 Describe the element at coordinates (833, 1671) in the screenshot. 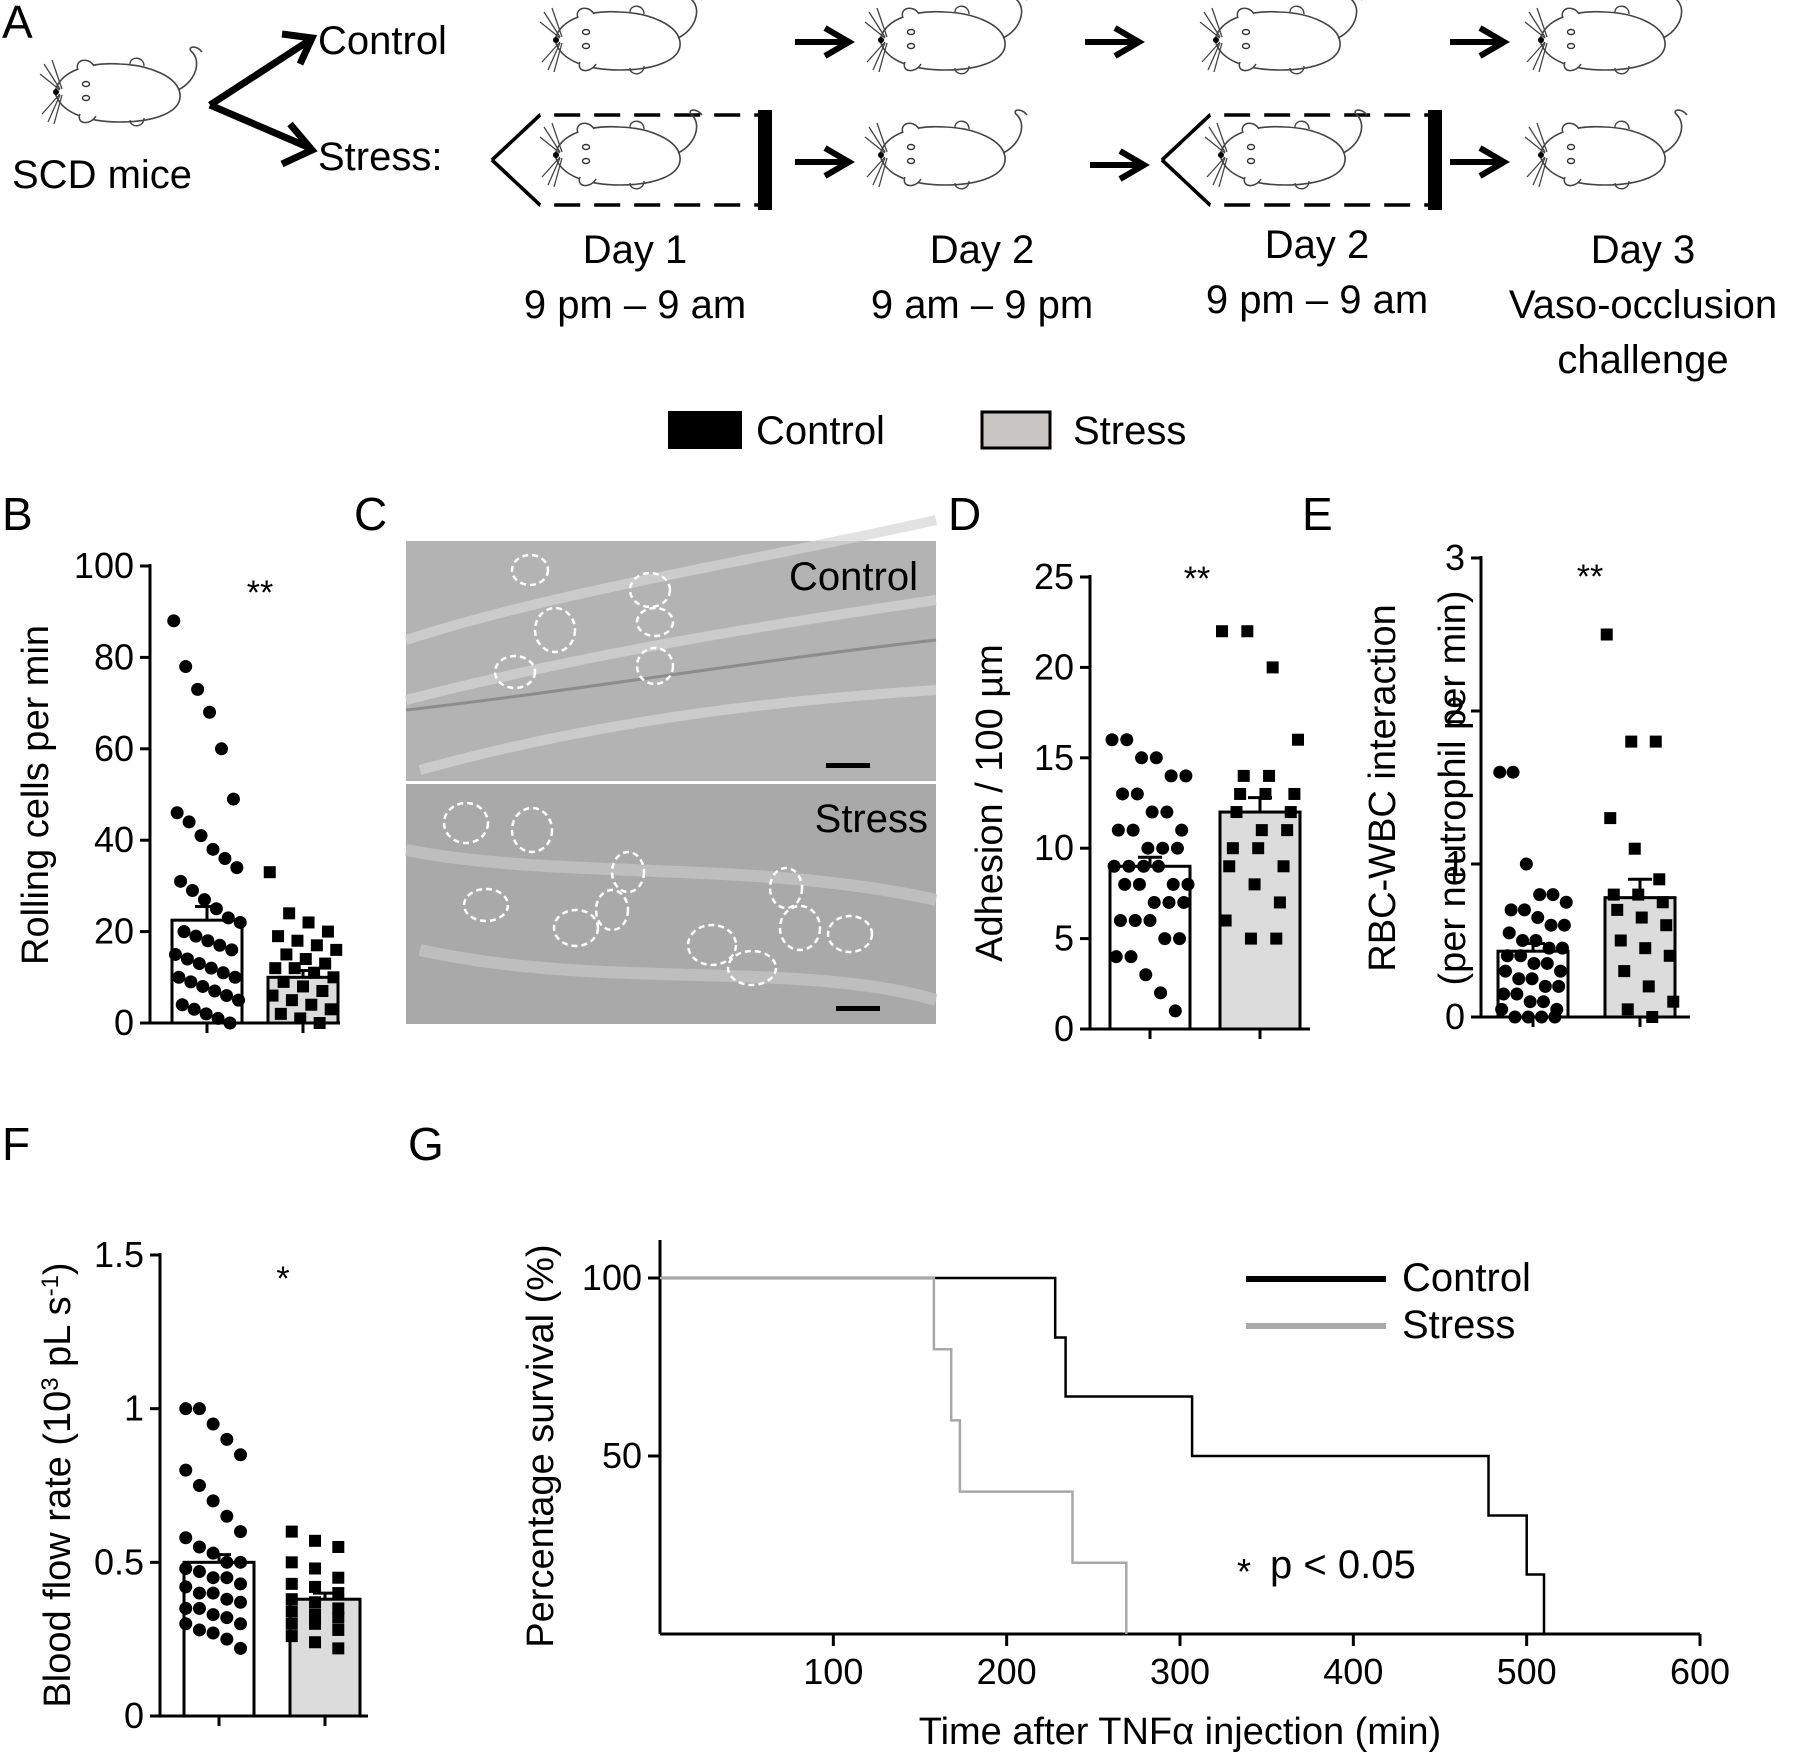

I see `x-tick-label: 100` at that location.